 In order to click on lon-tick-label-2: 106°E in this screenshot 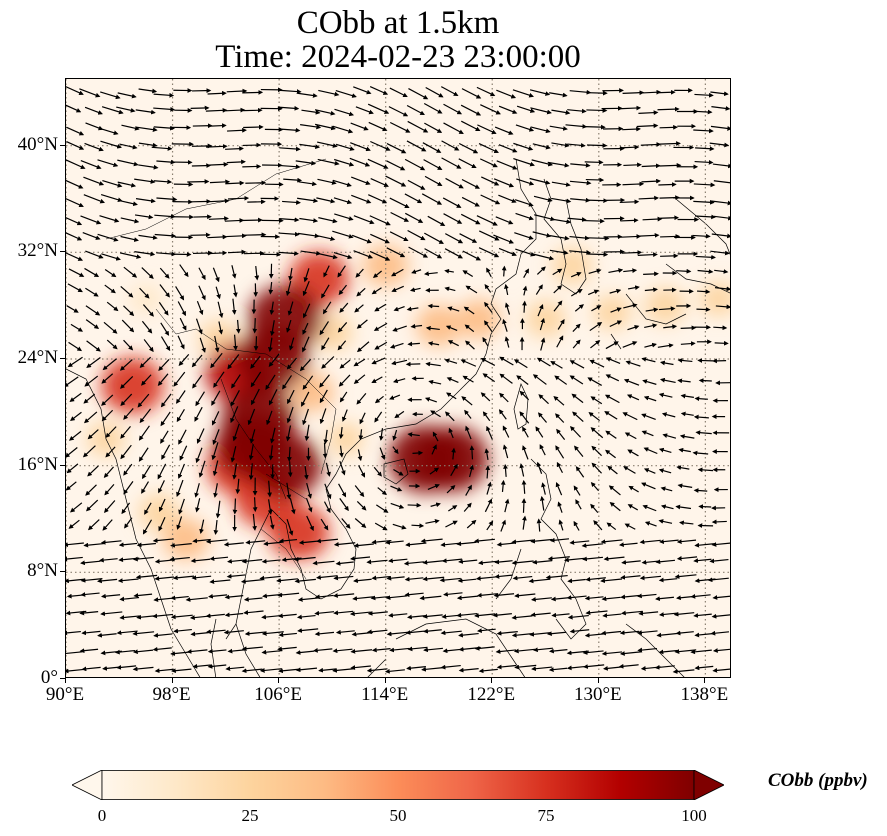, I will do `click(278, 694)`.